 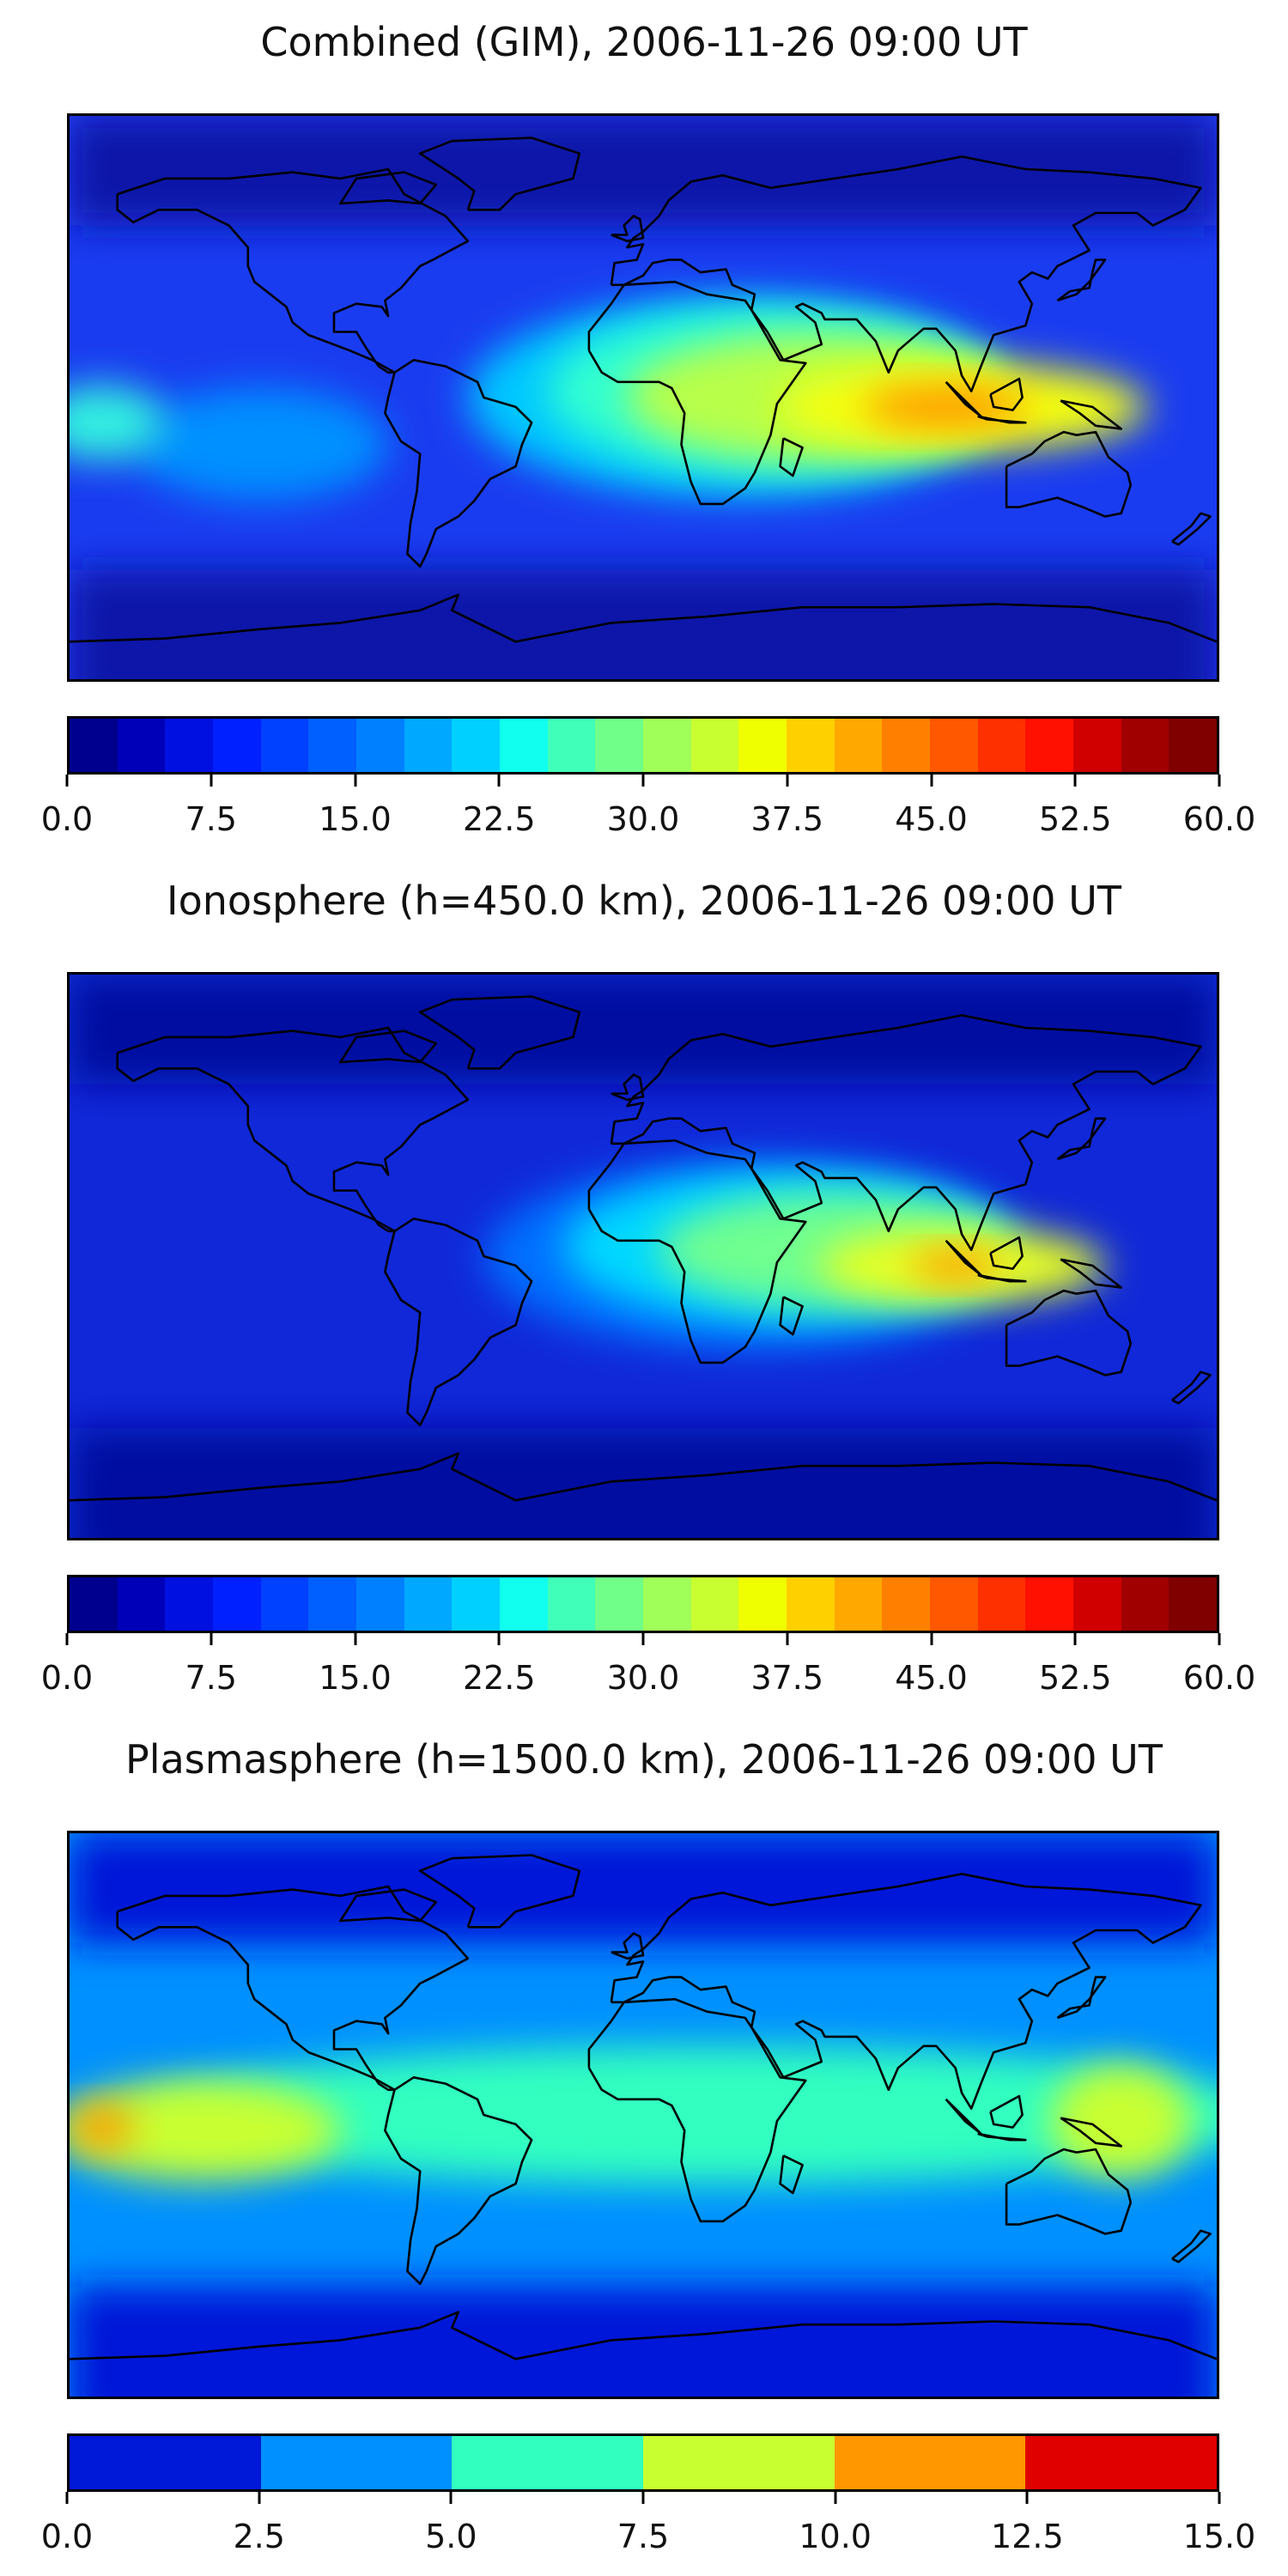 I want to click on colorbar-tick-label: 15.0, so click(x=355, y=1678).